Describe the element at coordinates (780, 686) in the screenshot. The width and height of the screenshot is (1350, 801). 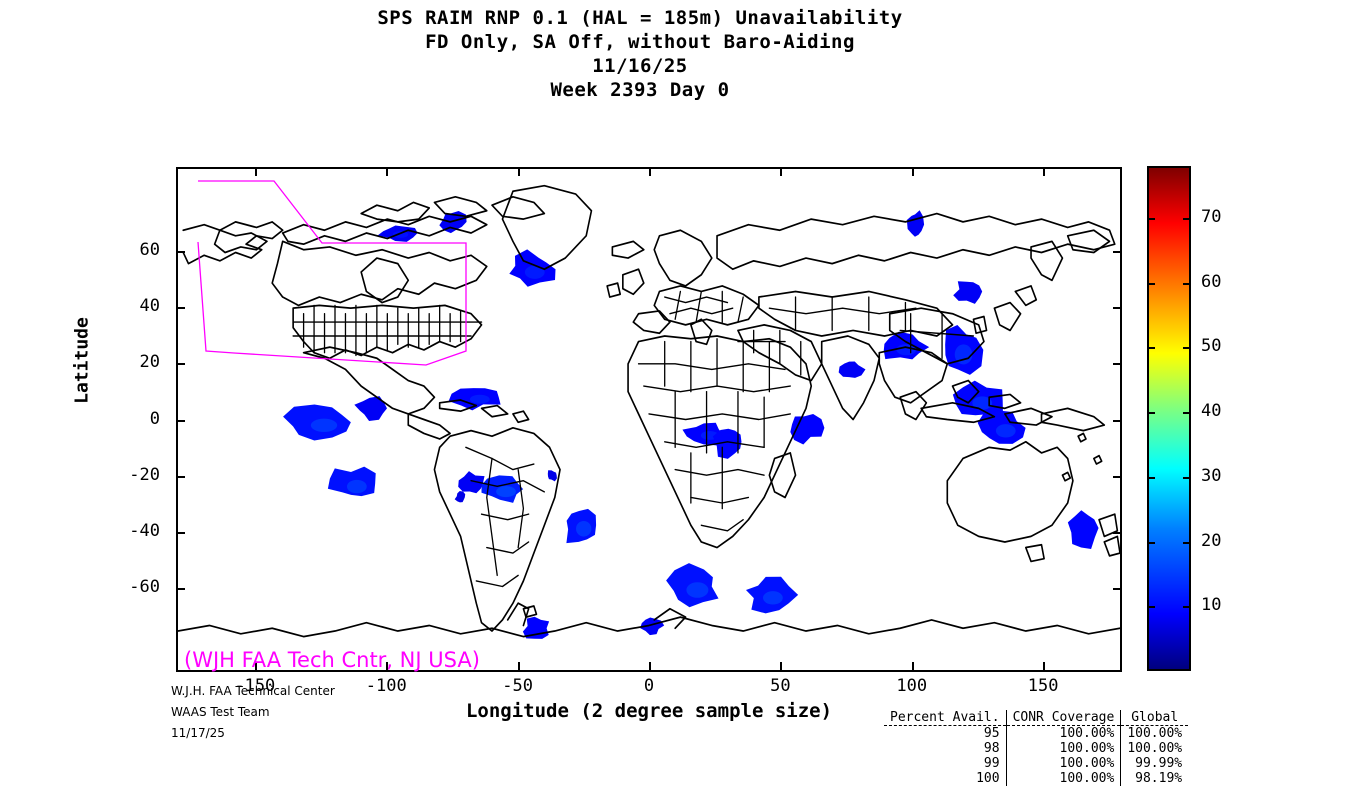
I see `x-tick-label: 50` at that location.